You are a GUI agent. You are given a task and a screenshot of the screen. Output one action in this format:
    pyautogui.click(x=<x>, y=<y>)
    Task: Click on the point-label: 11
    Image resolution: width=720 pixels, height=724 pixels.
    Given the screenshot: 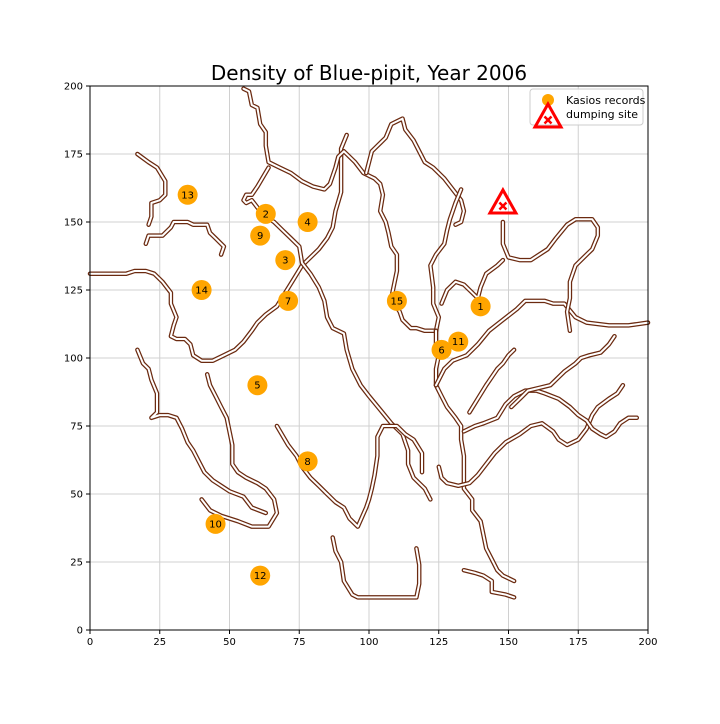 What is the action you would take?
    pyautogui.click(x=458, y=342)
    